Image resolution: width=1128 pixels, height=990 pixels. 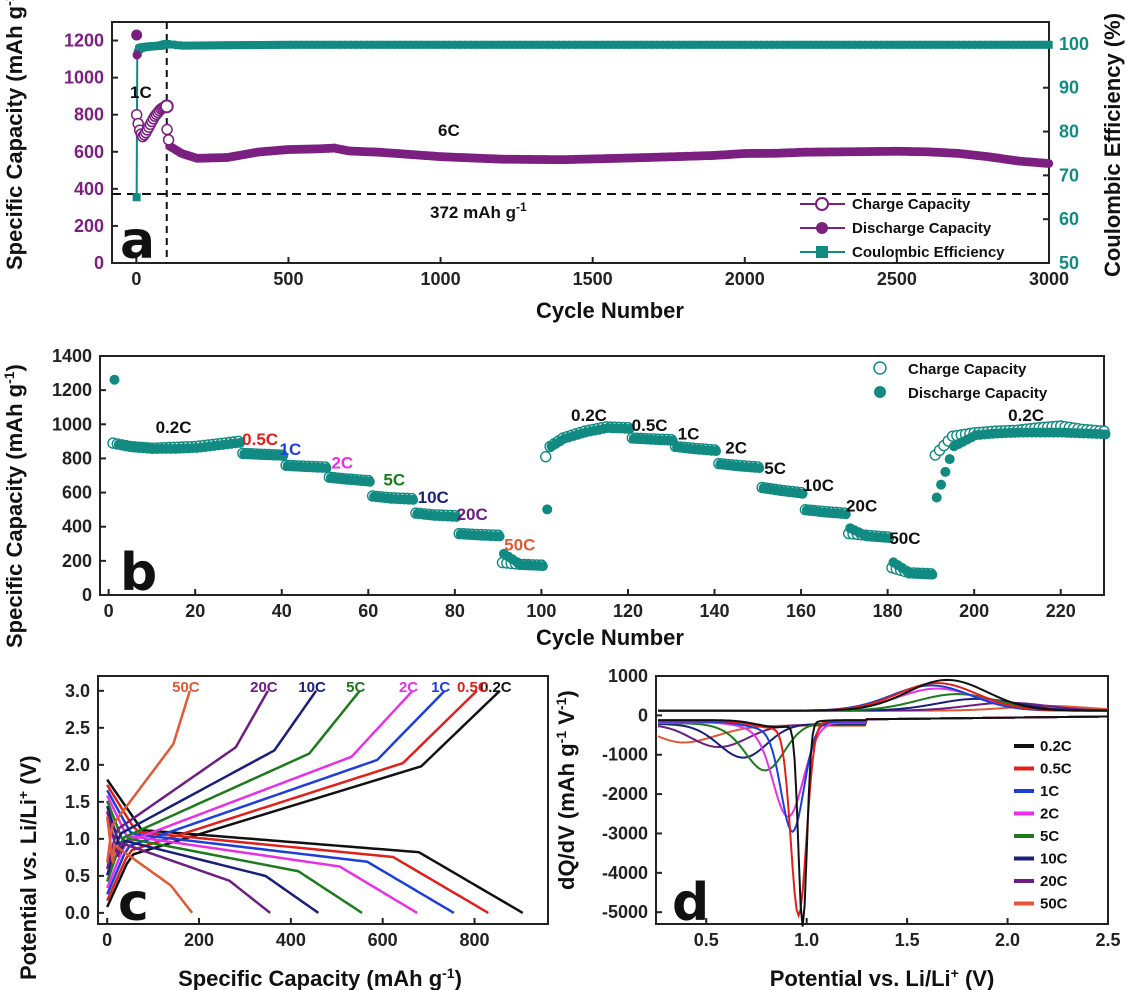 What do you see at coordinates (822, 204) in the screenshot?
I see `legend-marker-charge` at bounding box center [822, 204].